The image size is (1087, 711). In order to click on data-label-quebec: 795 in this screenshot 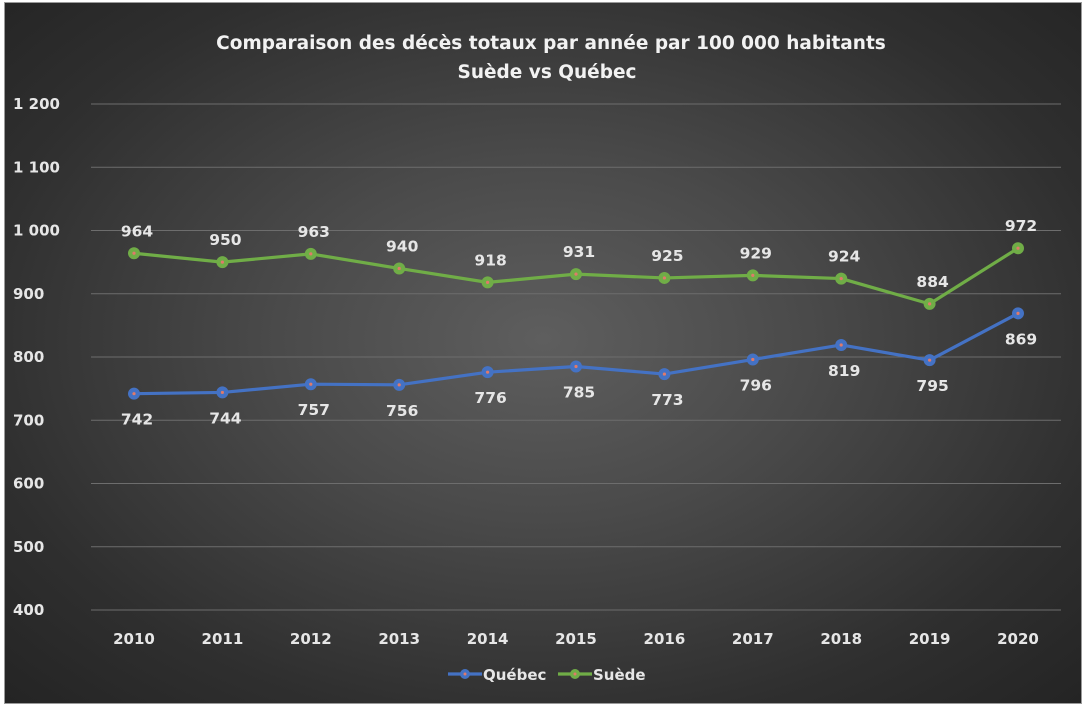, I will do `click(932, 386)`.